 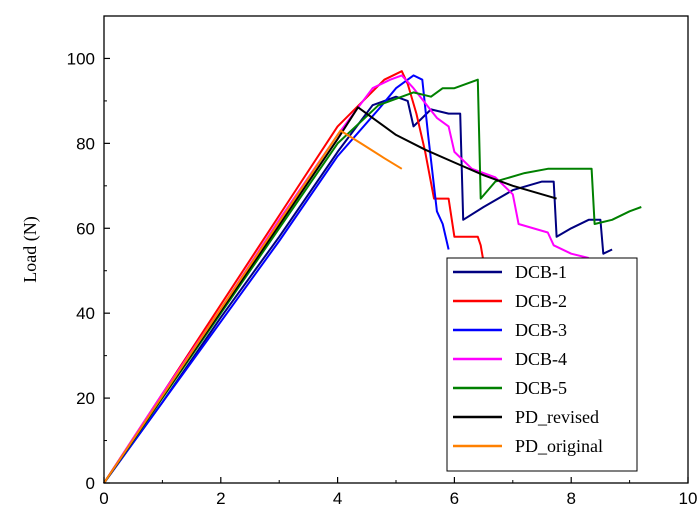 What do you see at coordinates (688, 498) in the screenshot?
I see `x-tick-label: 10` at bounding box center [688, 498].